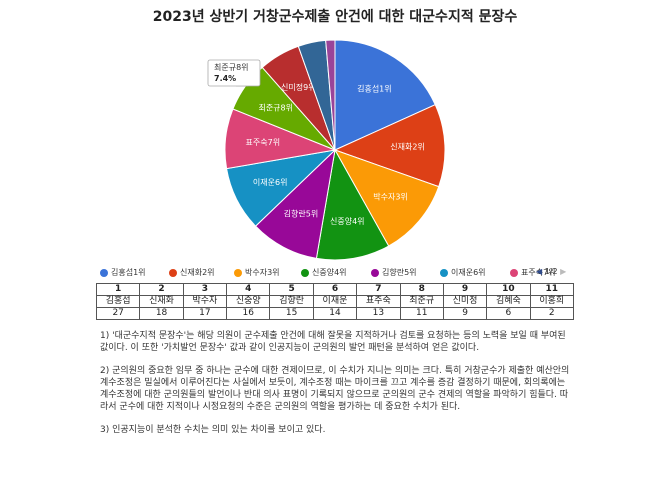 This screenshot has width=670, height=486. Describe the element at coordinates (248, 289) in the screenshot. I see `rank-cell: 4` at that location.